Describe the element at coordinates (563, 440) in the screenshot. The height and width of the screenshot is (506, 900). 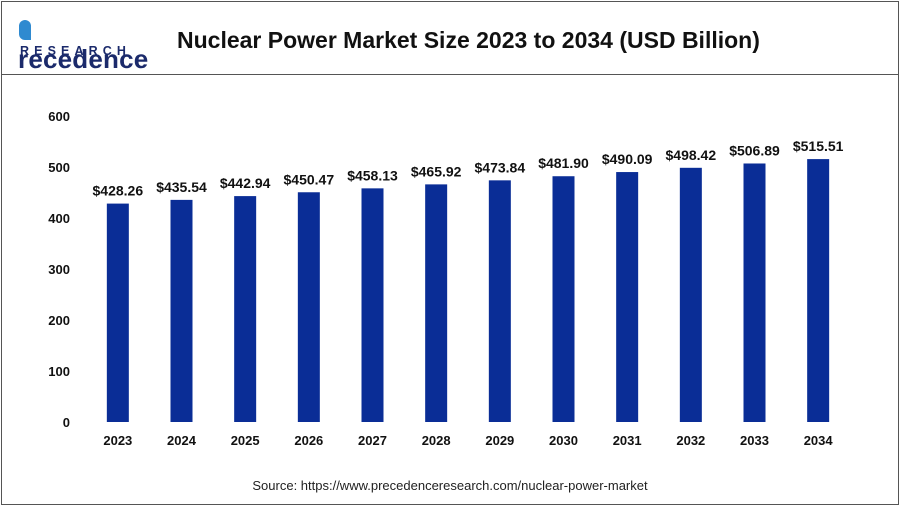
I see `x-tick-label: 2030` at that location.